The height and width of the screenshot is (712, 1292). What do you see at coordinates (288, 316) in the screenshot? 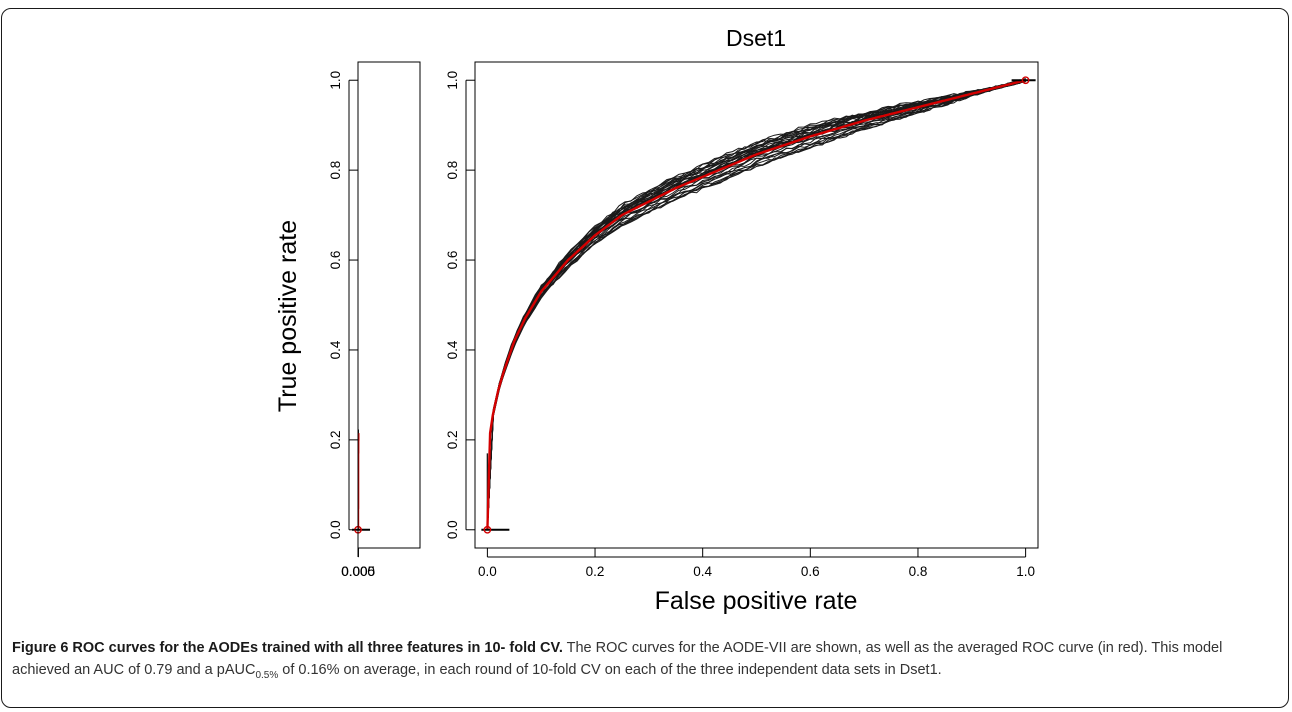
I see `y-axis-label: True positive rate` at bounding box center [288, 316].